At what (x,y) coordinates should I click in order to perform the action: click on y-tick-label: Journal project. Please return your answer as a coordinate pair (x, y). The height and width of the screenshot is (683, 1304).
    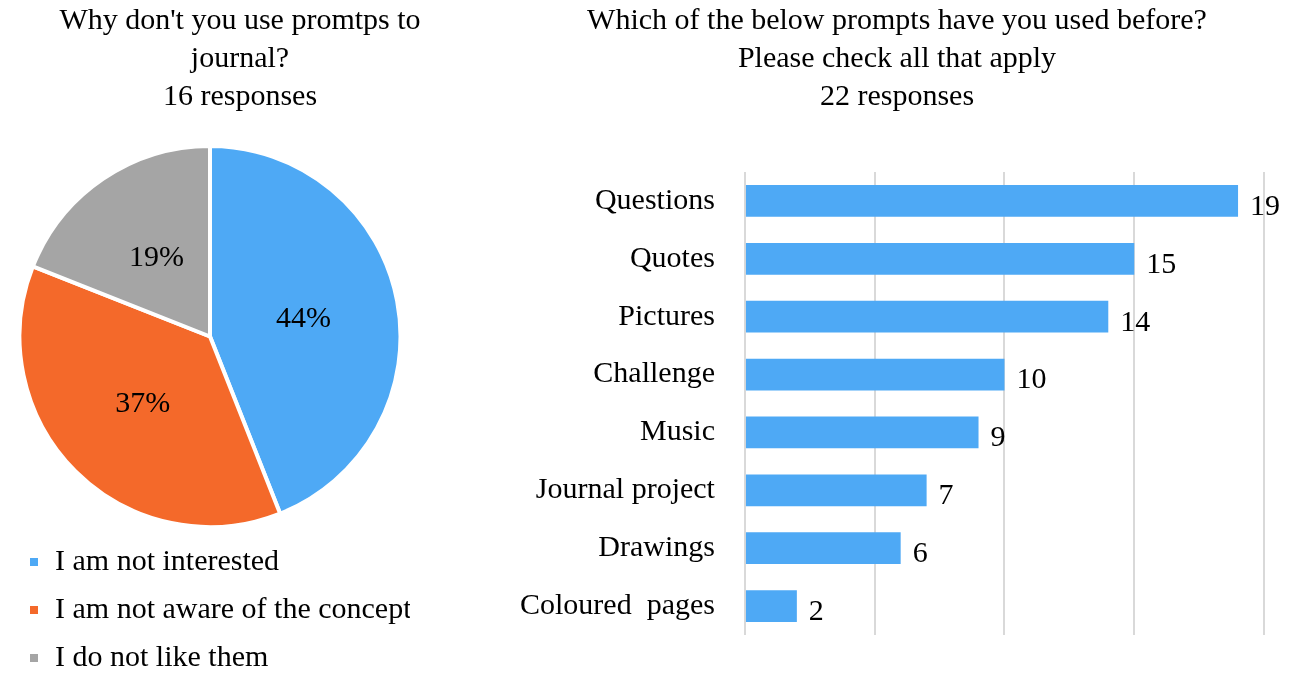
    Looking at the image, I should click on (625, 488).